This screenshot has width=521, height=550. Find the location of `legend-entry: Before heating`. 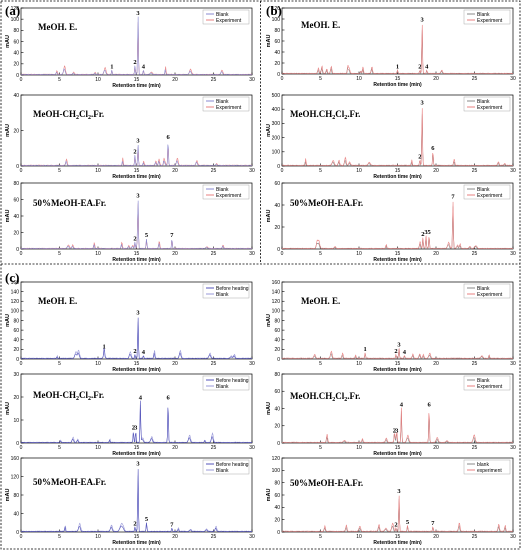

legend-entry: Before heating is located at coordinates (232, 381).